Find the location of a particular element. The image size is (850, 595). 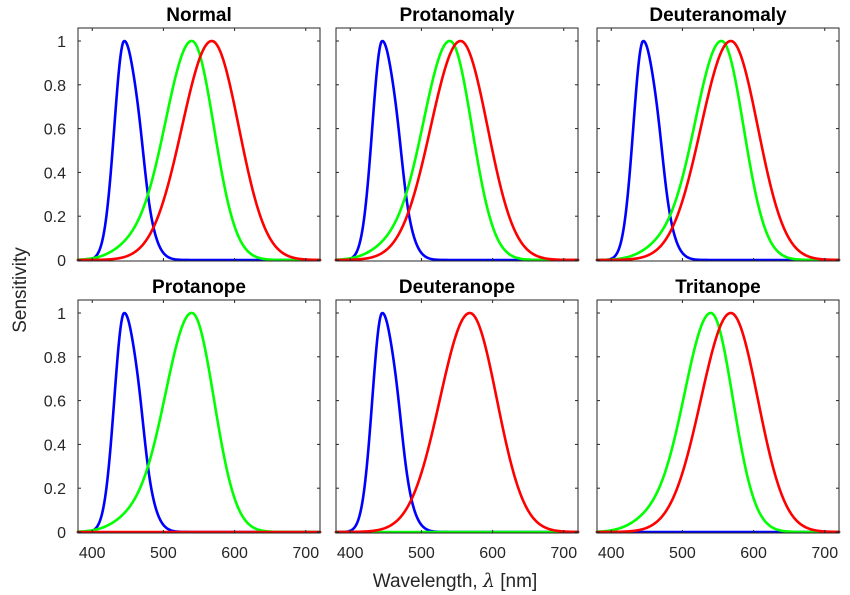

x-axis-label-suffix: [nm] is located at coordinates (516, 581).